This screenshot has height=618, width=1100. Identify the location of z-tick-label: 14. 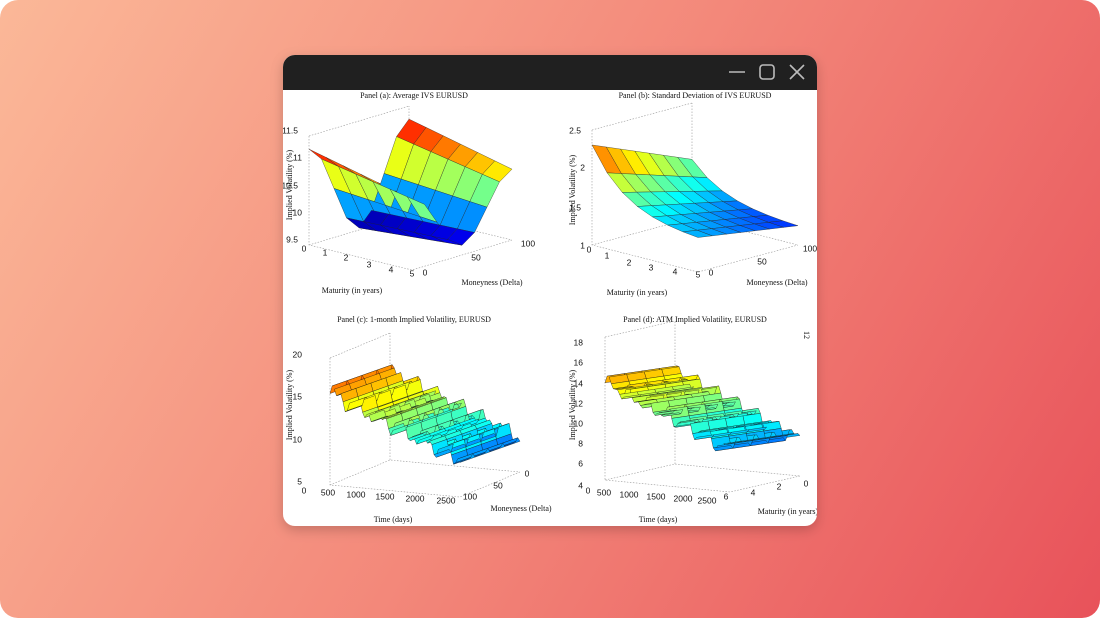
(579, 383).